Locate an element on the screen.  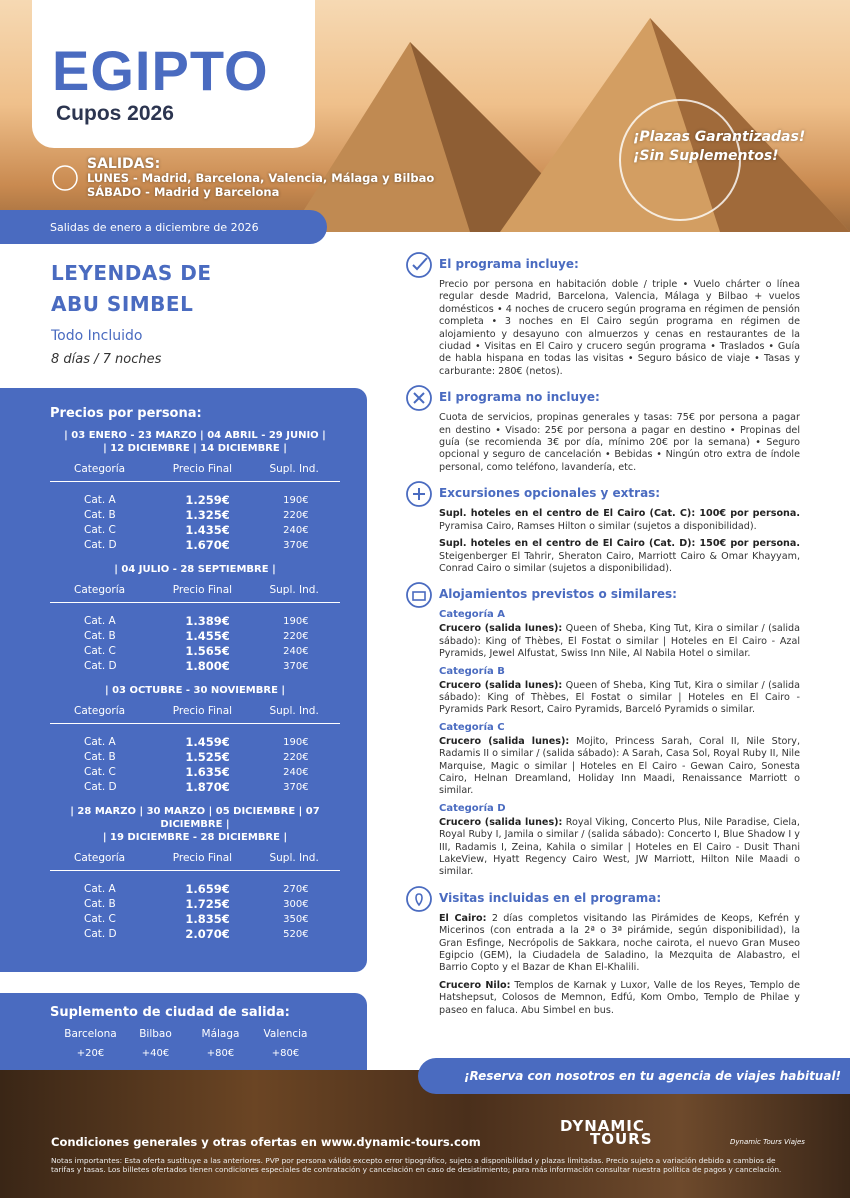
subtitle: Cupos 2026 is located at coordinates (115, 113).